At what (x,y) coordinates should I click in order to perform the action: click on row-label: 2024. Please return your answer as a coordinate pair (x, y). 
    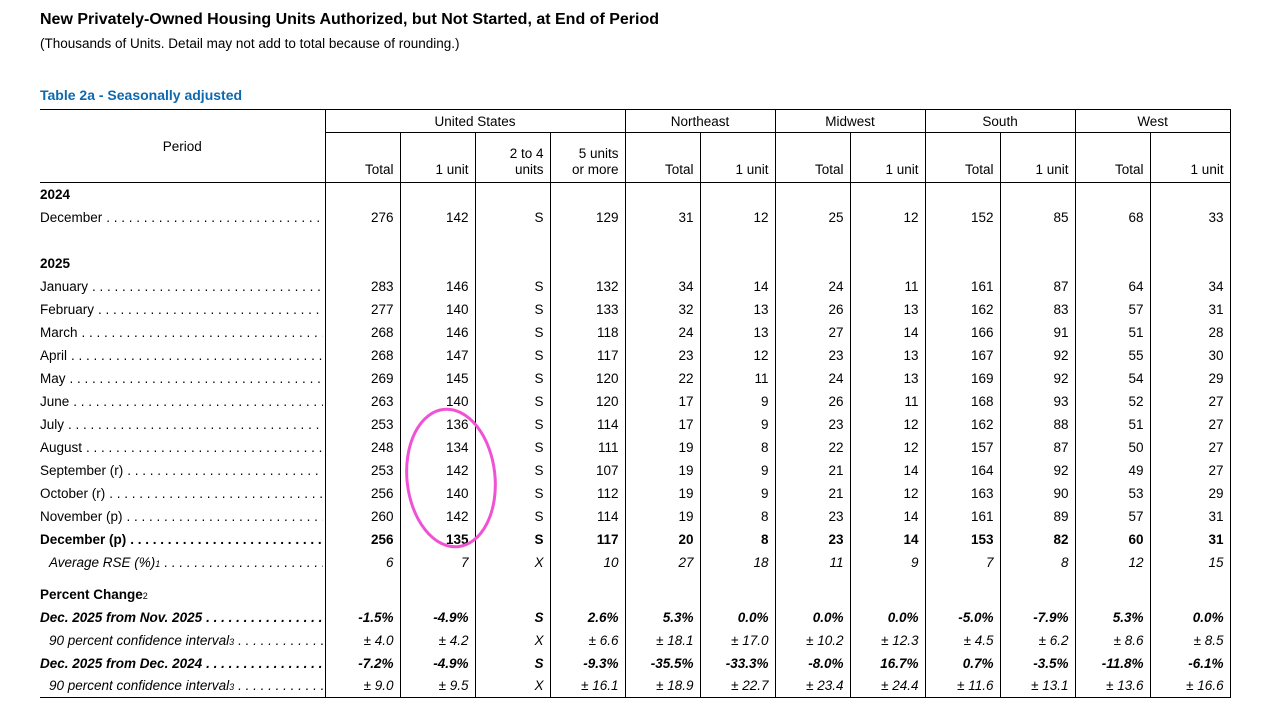
    Looking at the image, I should click on (55, 194).